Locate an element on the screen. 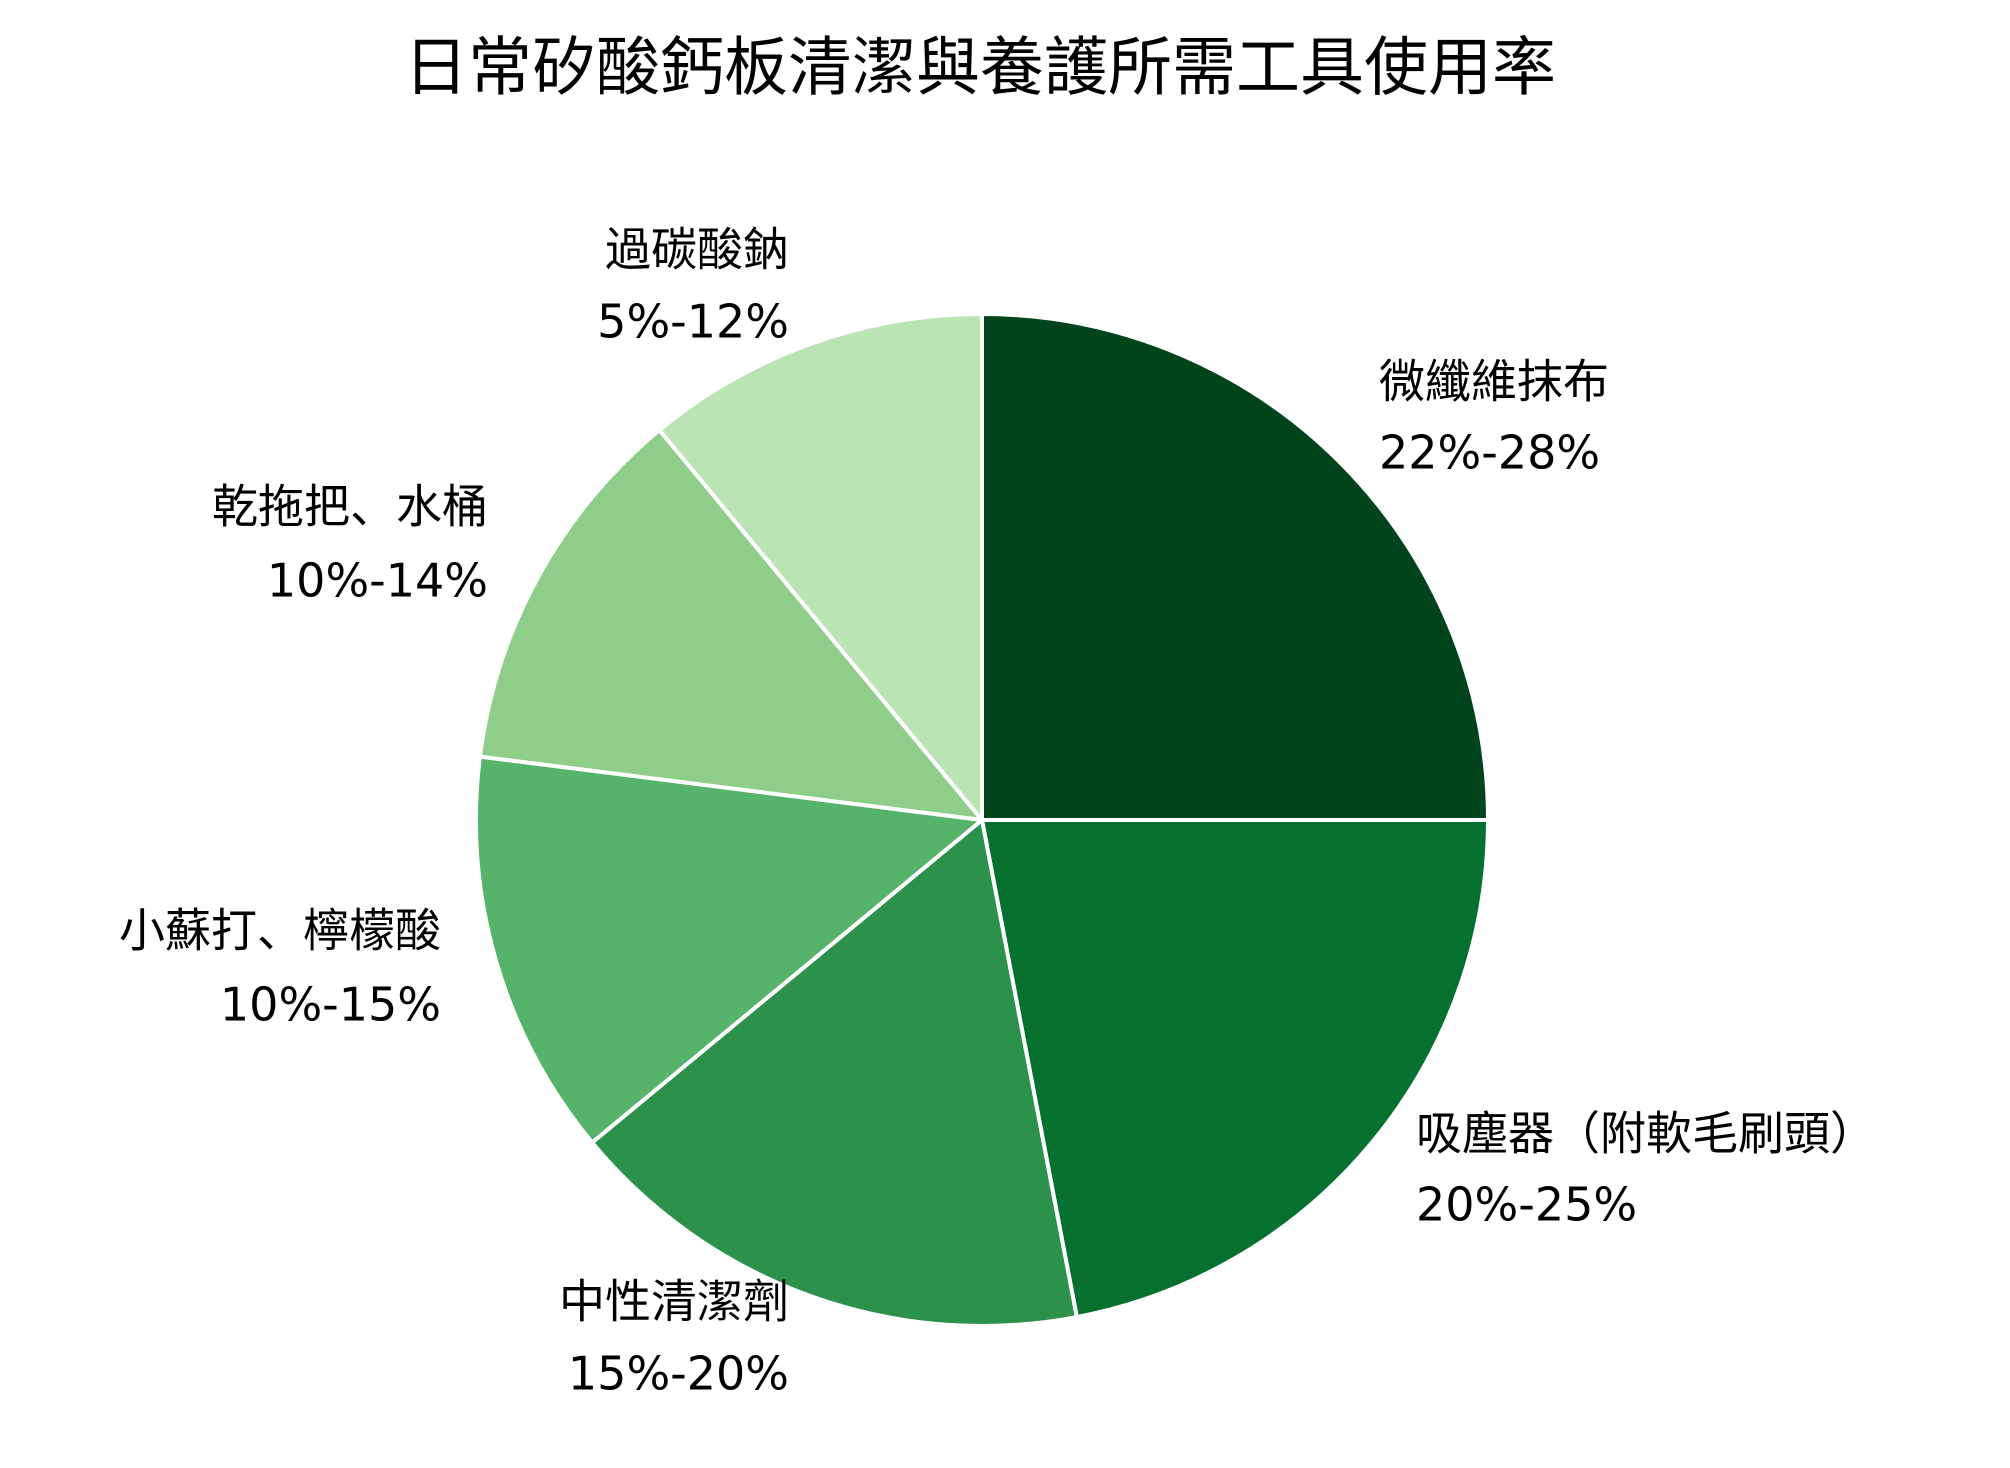 This screenshot has width=2010, height=1468. slice-label: 過碳酸鈉 is located at coordinates (697, 250).